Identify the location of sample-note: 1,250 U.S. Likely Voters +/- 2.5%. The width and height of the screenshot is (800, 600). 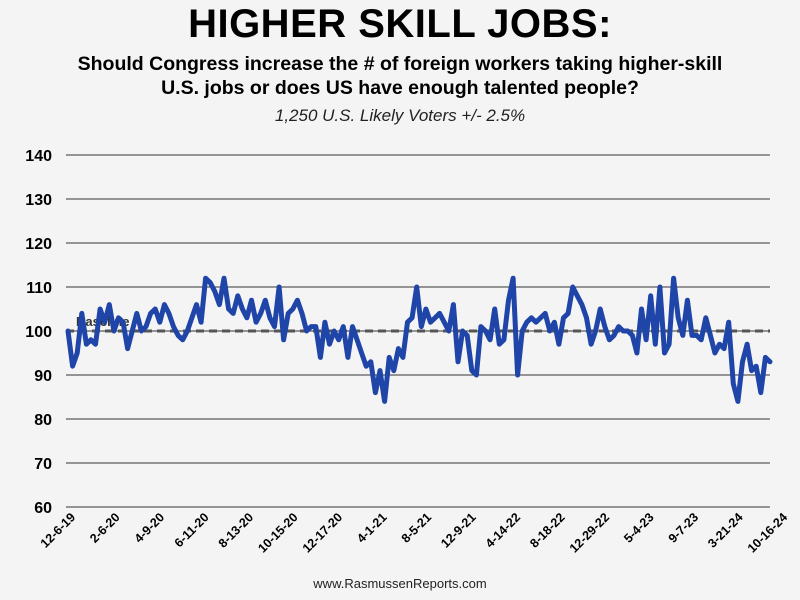
(400, 115).